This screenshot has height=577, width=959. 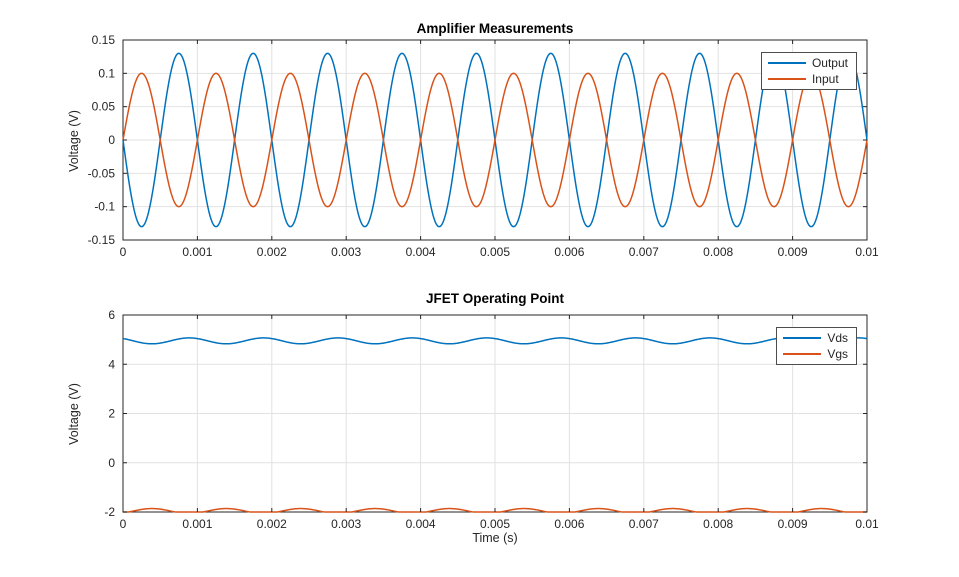 I want to click on x-axis-label-time: Time (s), so click(x=495, y=538).